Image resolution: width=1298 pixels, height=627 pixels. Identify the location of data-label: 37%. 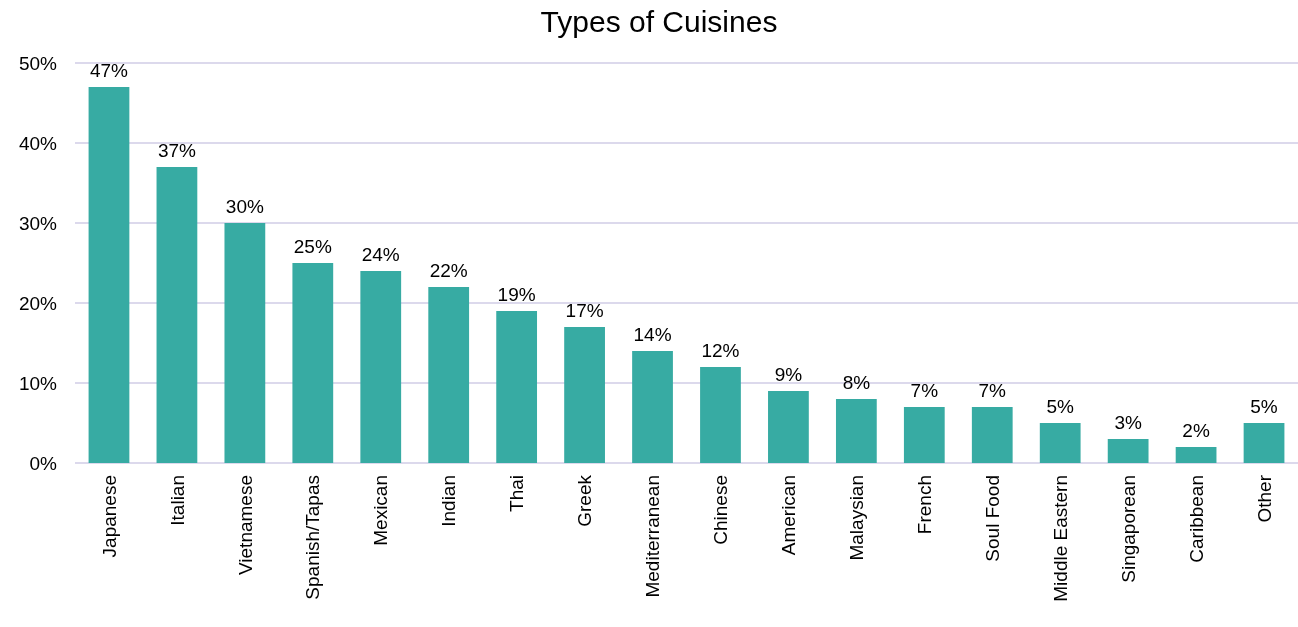
(177, 150).